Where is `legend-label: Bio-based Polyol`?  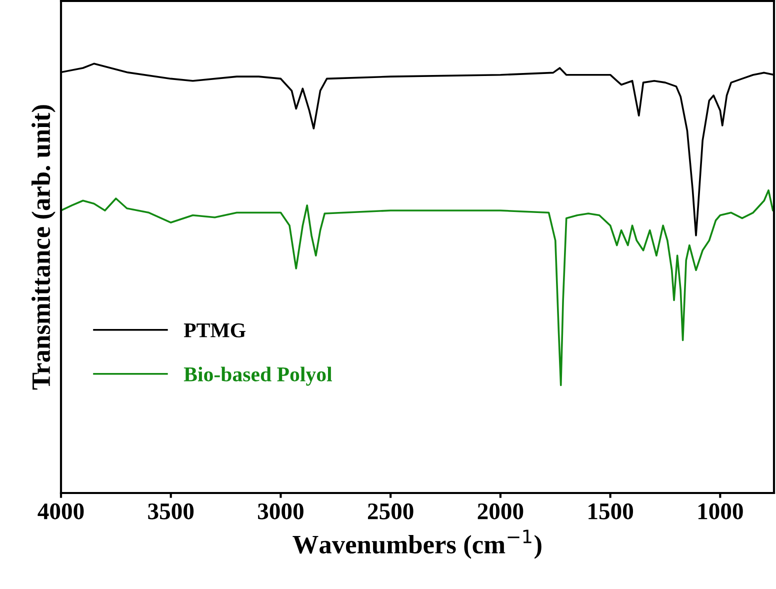 legend-label: Bio-based Polyol is located at coordinates (258, 376).